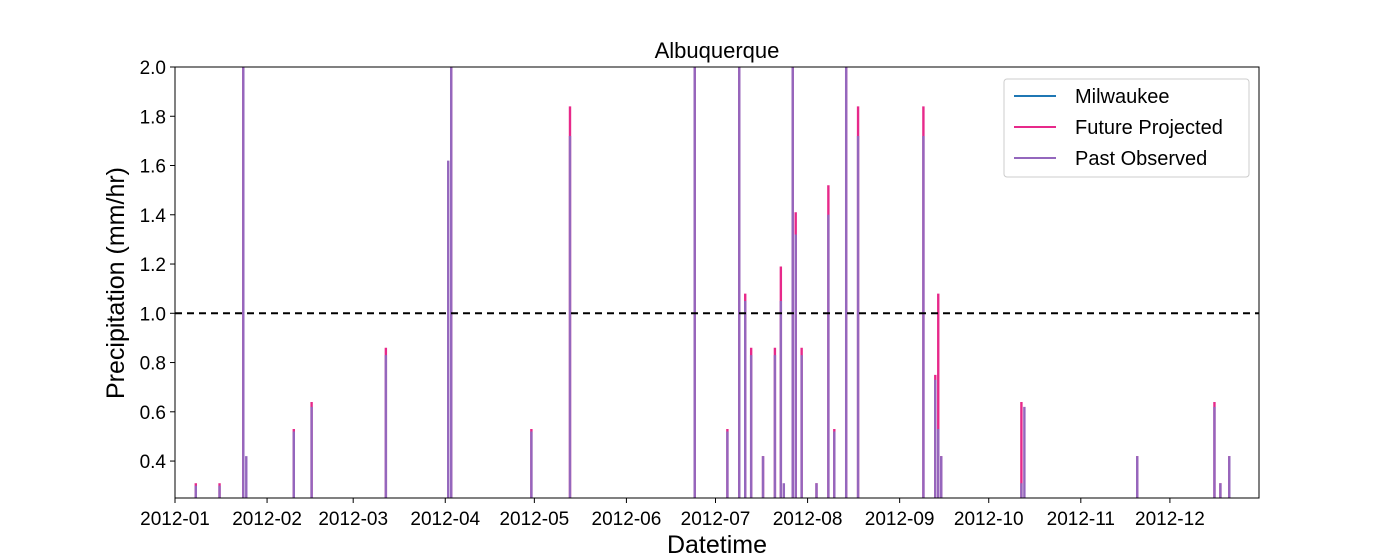 This screenshot has width=1400, height=560. Describe the element at coordinates (1081, 519) in the screenshot. I see `x-tick-label: 2012-11` at that location.